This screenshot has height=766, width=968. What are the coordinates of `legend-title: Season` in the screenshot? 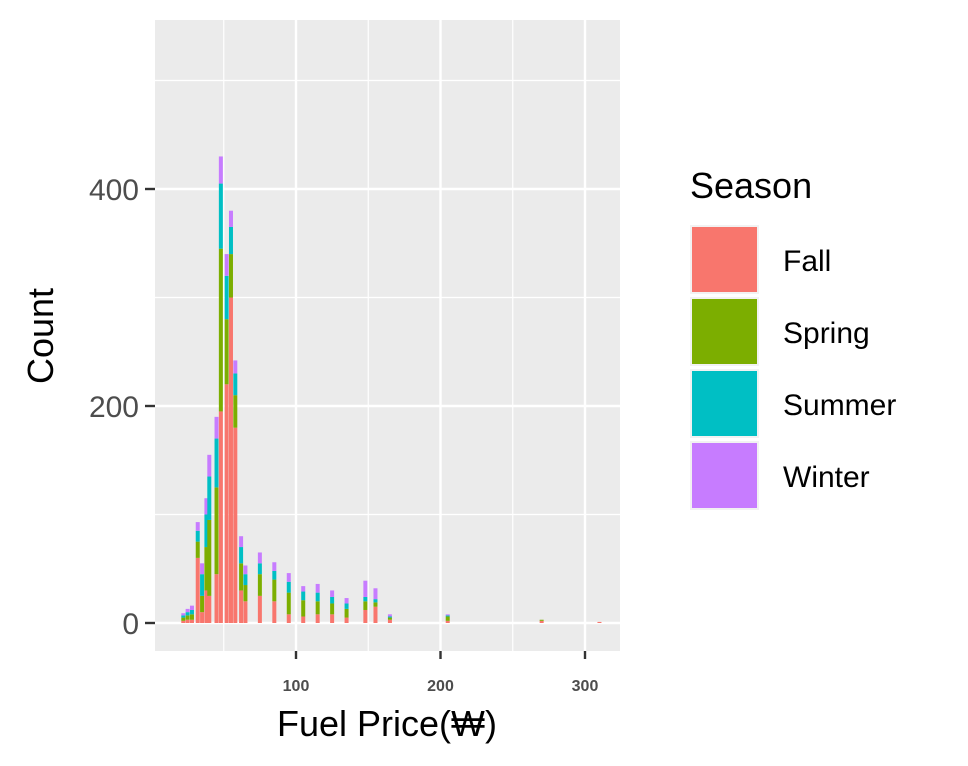 It's located at (751, 185).